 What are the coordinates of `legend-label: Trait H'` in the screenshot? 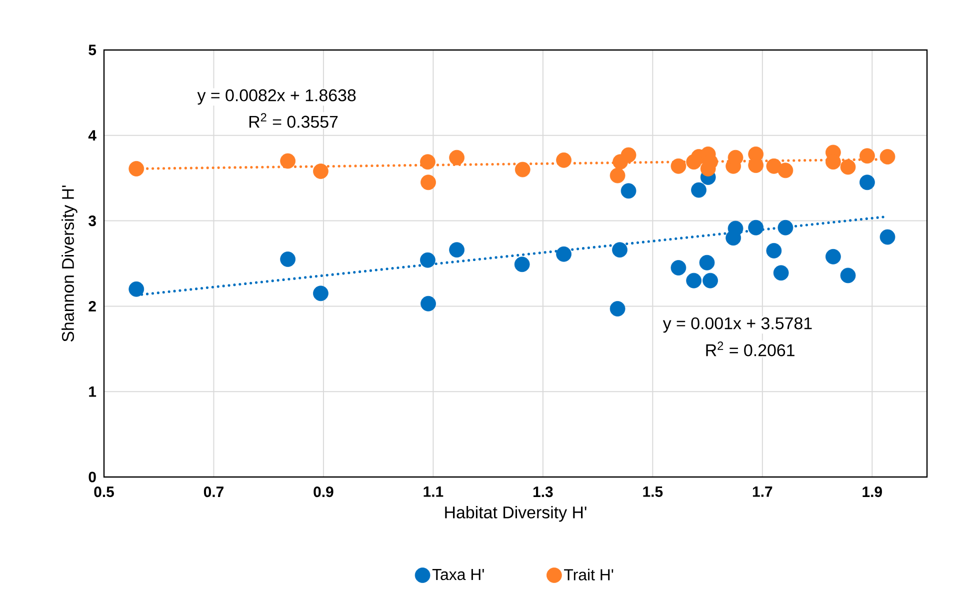 It's located at (589, 574).